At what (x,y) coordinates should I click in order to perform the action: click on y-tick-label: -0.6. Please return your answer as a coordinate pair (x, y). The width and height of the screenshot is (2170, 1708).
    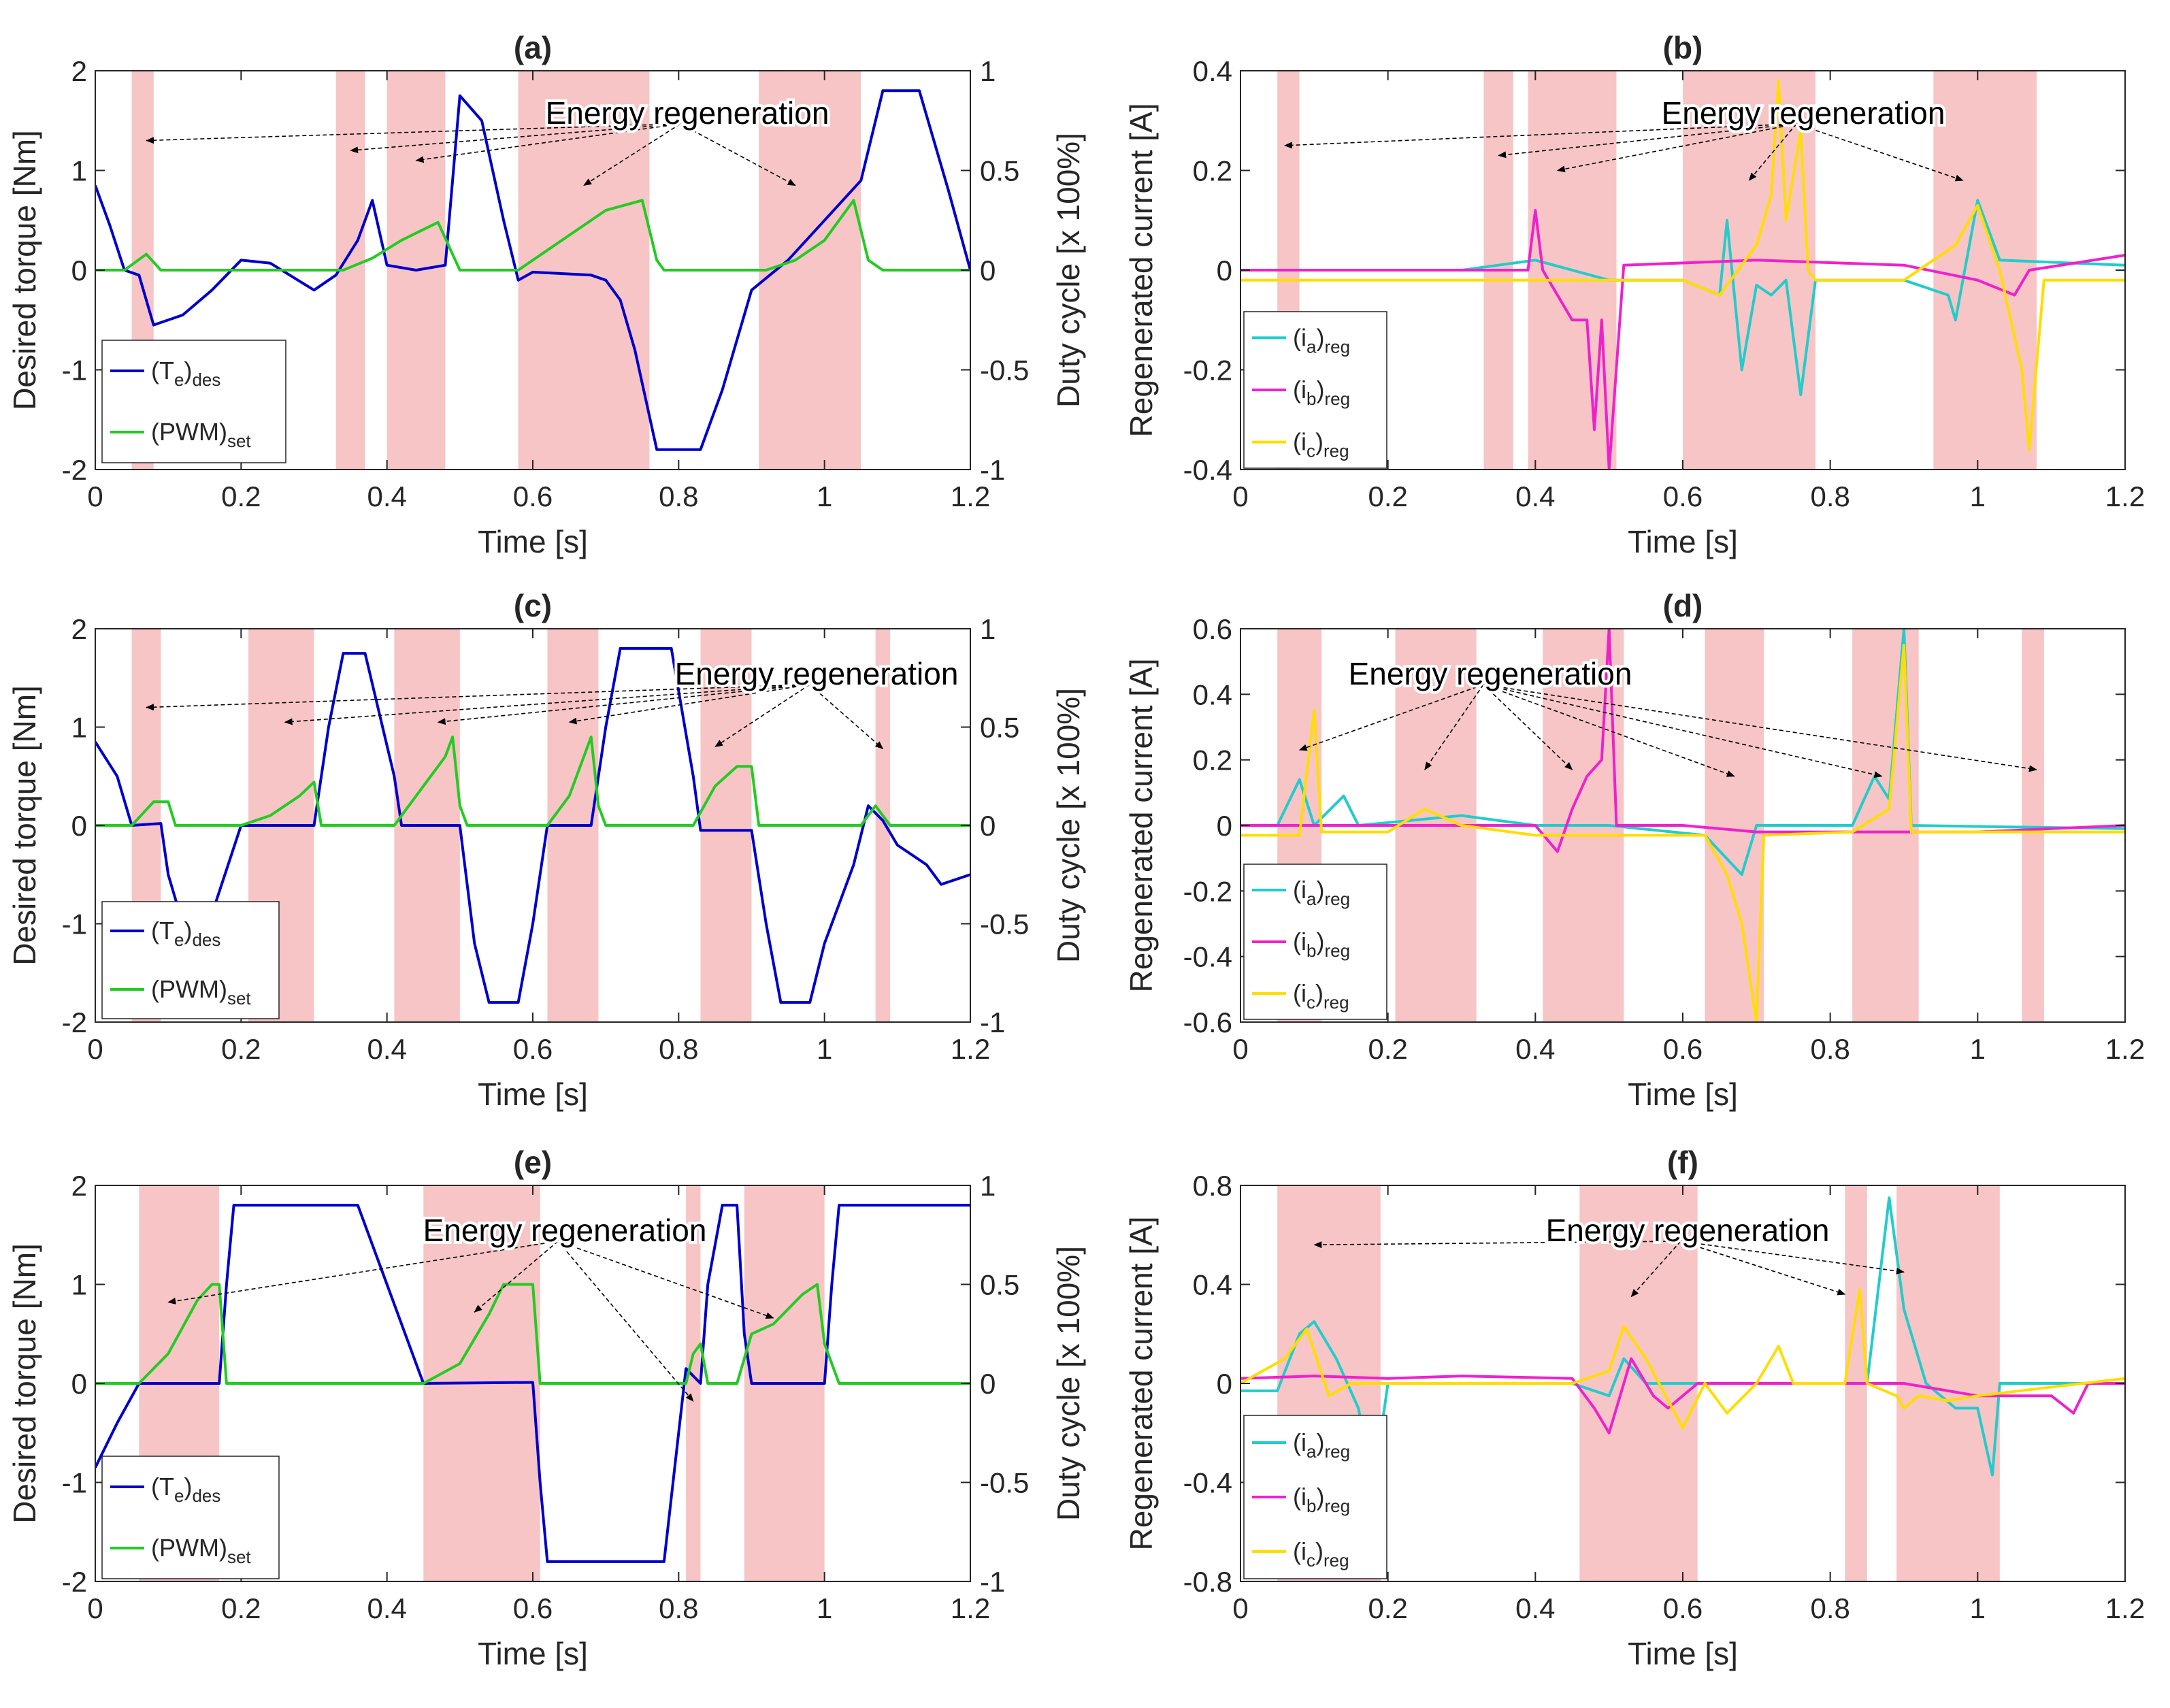
    Looking at the image, I should click on (1207, 1022).